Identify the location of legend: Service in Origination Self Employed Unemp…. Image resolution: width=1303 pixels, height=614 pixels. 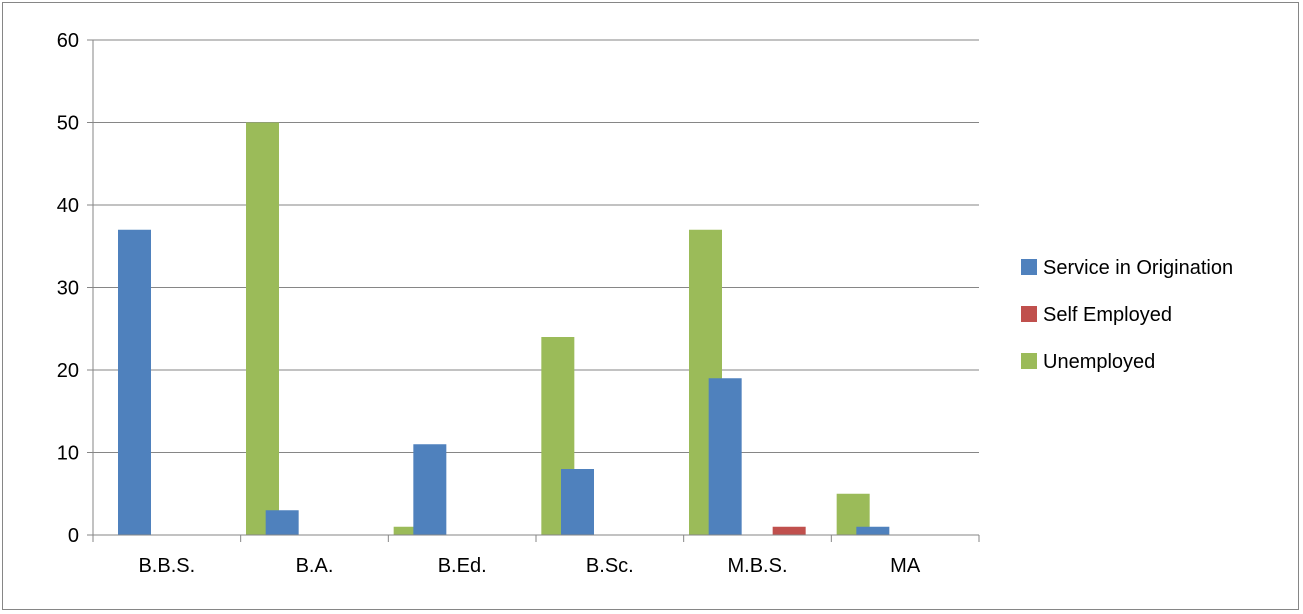
(1127, 315).